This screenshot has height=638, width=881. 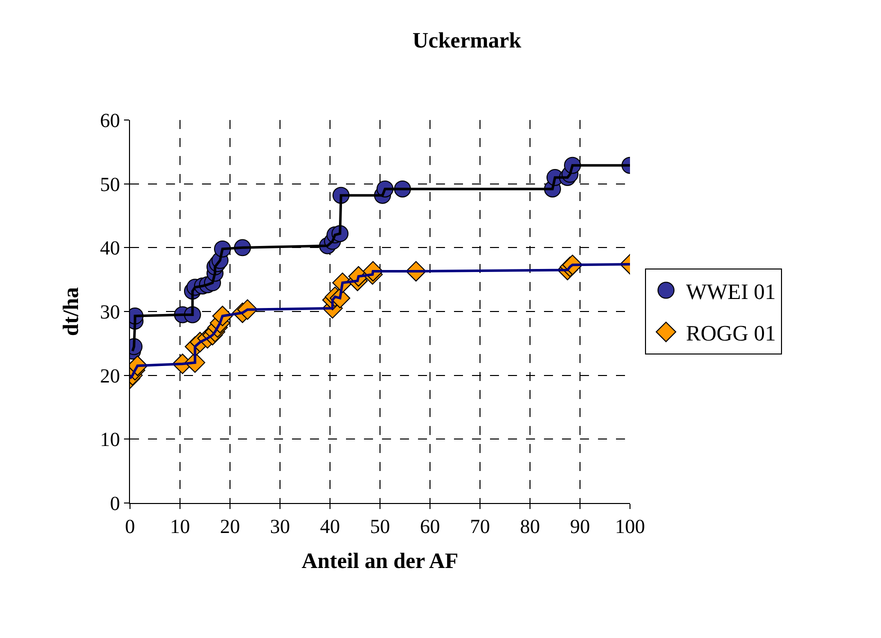 What do you see at coordinates (110, 121) in the screenshot?
I see `y-tick-label: 60` at bounding box center [110, 121].